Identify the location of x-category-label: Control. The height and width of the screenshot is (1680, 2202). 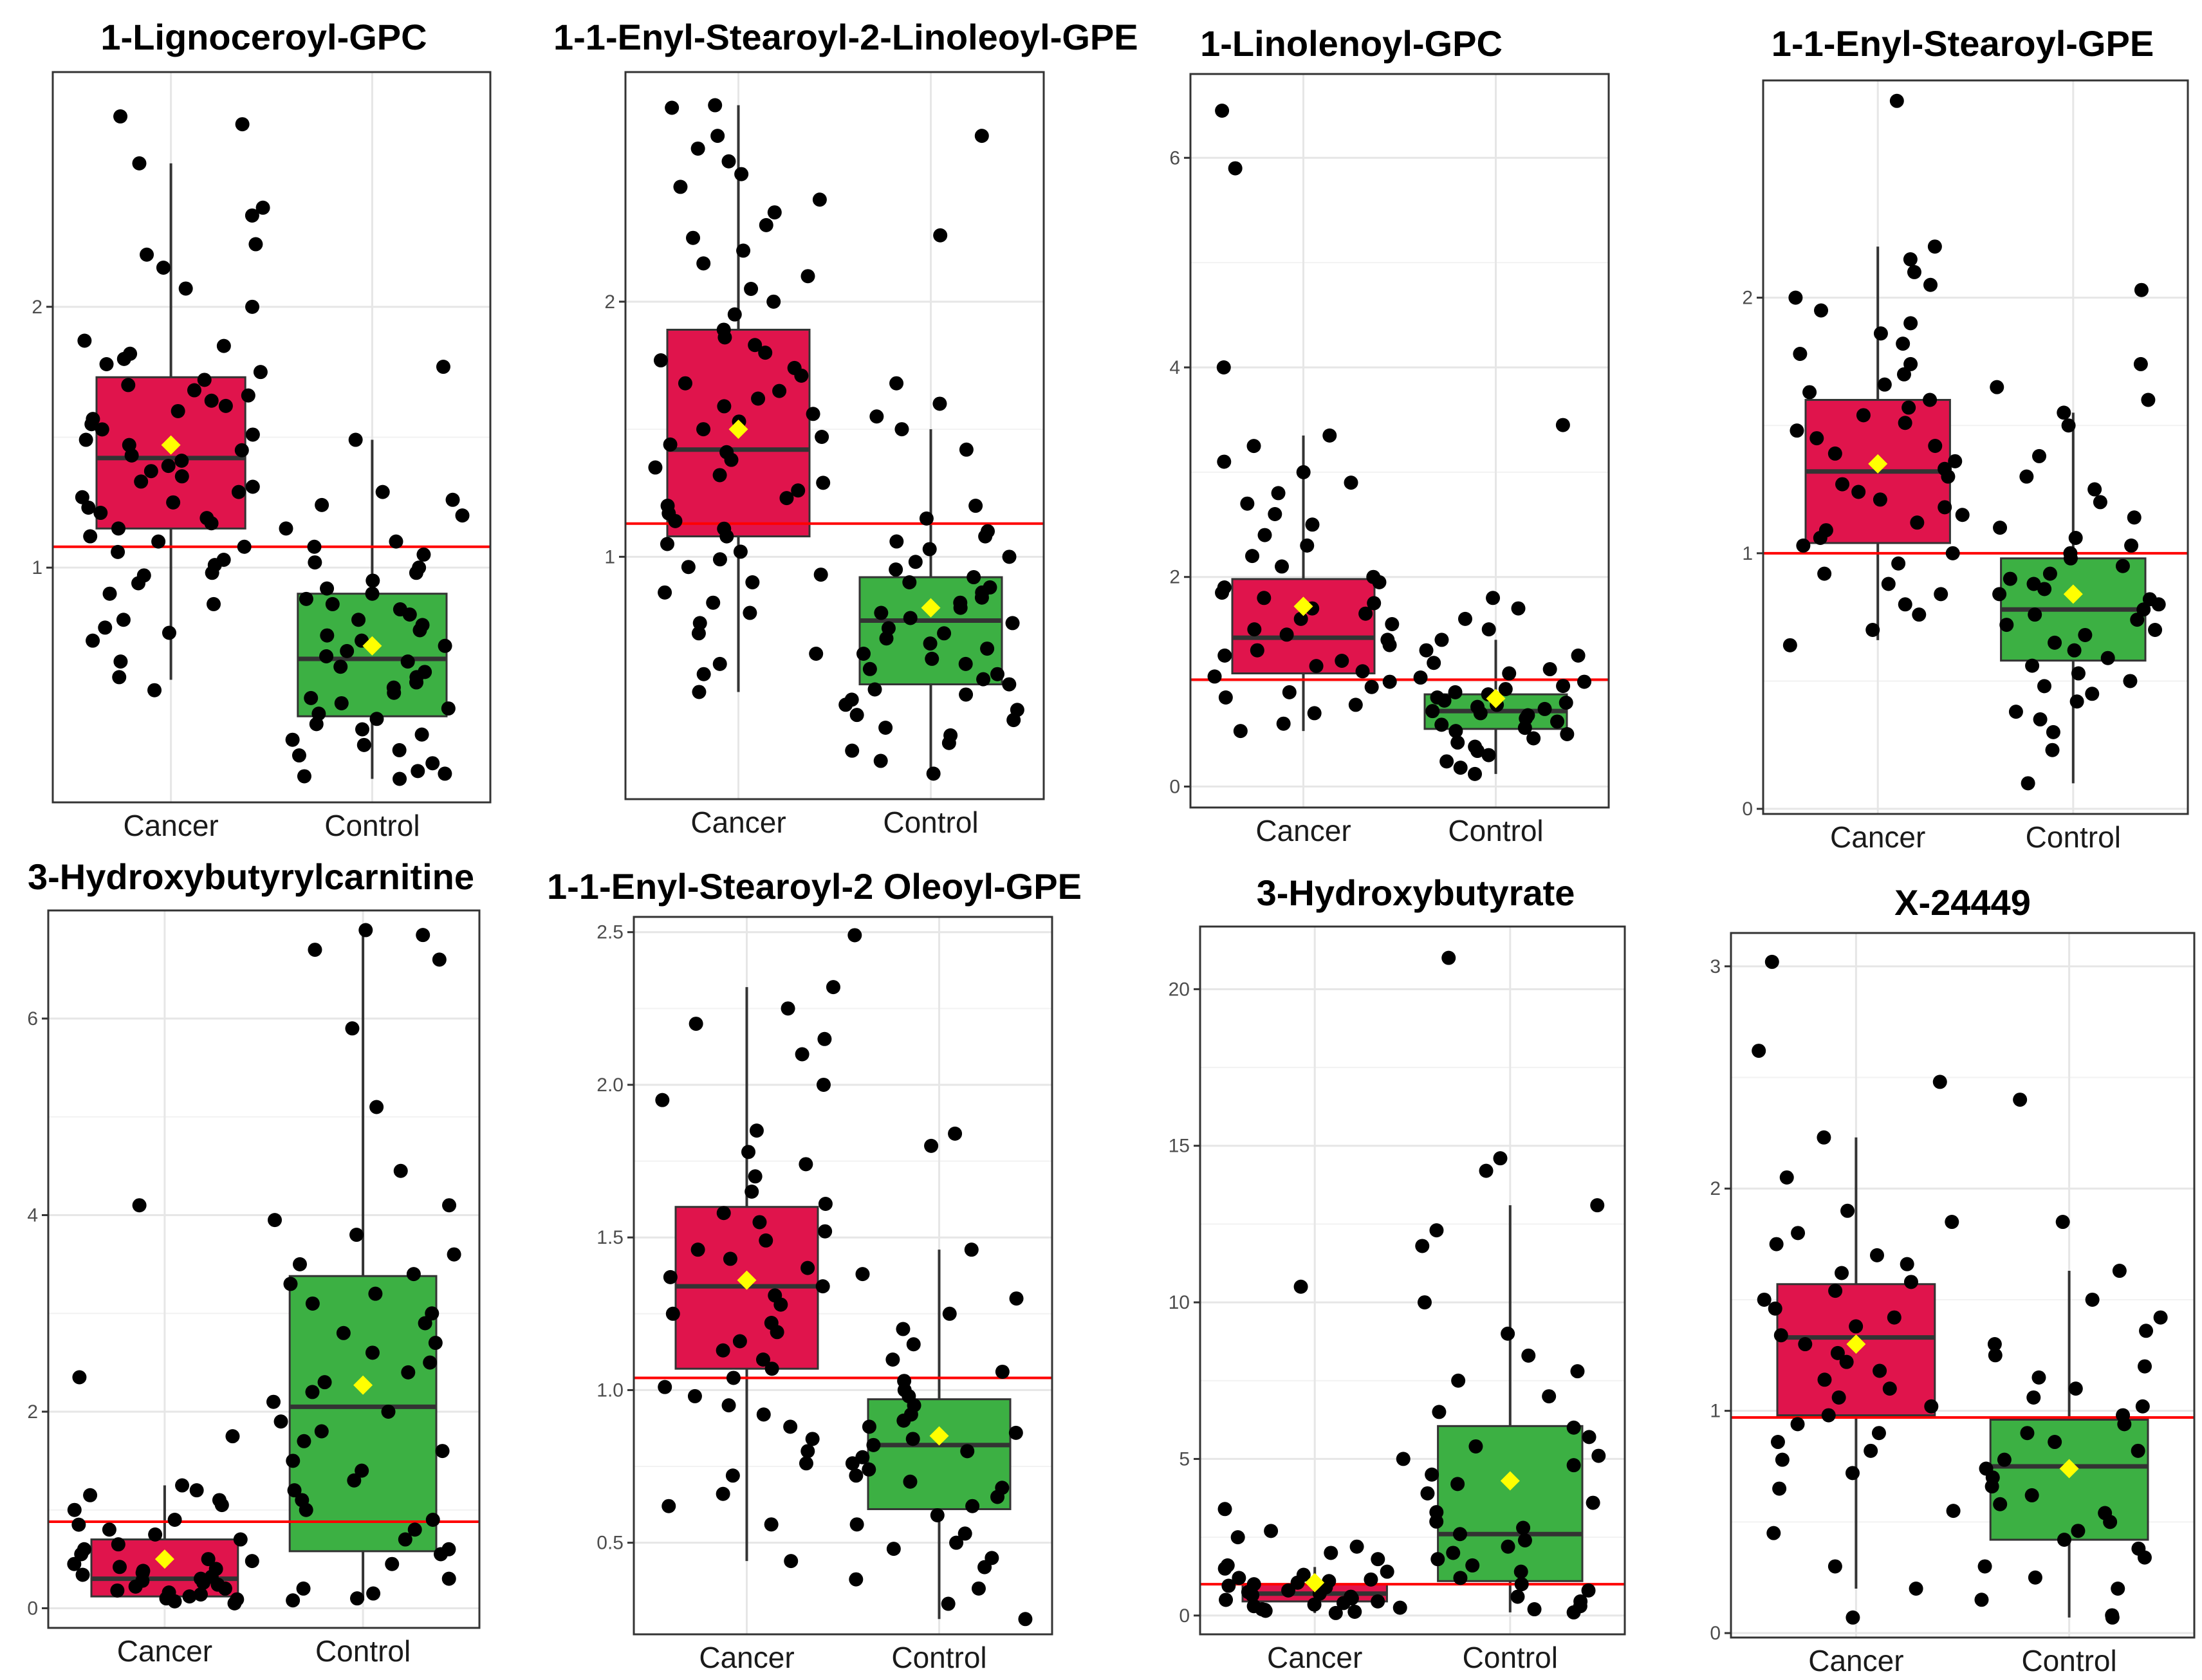
(938, 1657).